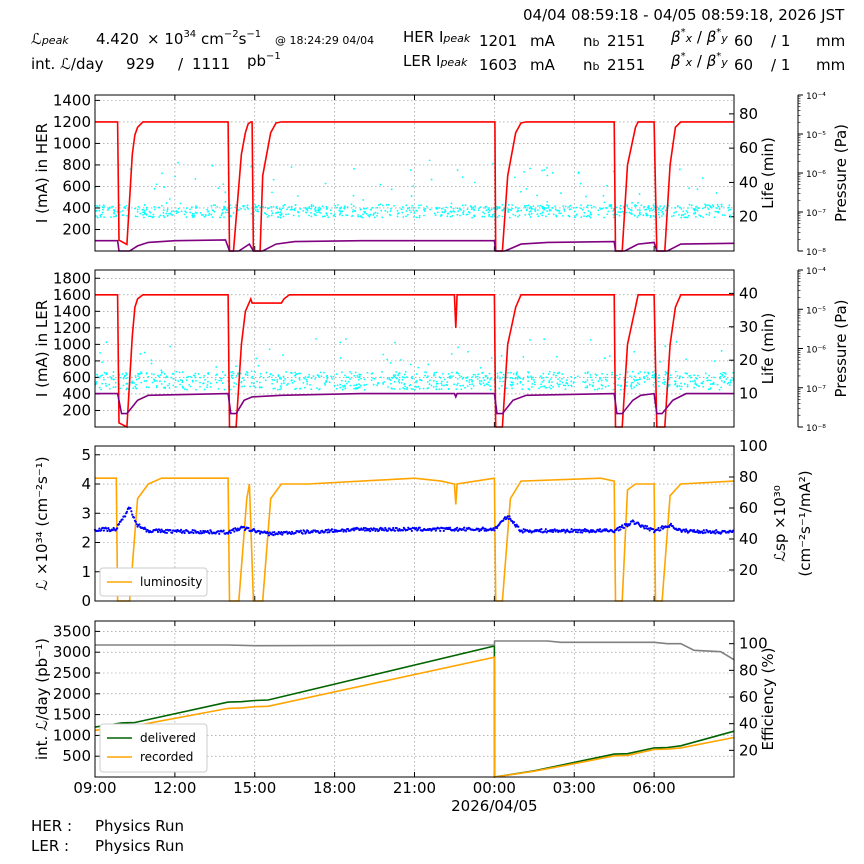 The width and height of the screenshot is (864, 864). Describe the element at coordinates (748, 477) in the screenshot. I see `y2-tick-label: 80` at that location.